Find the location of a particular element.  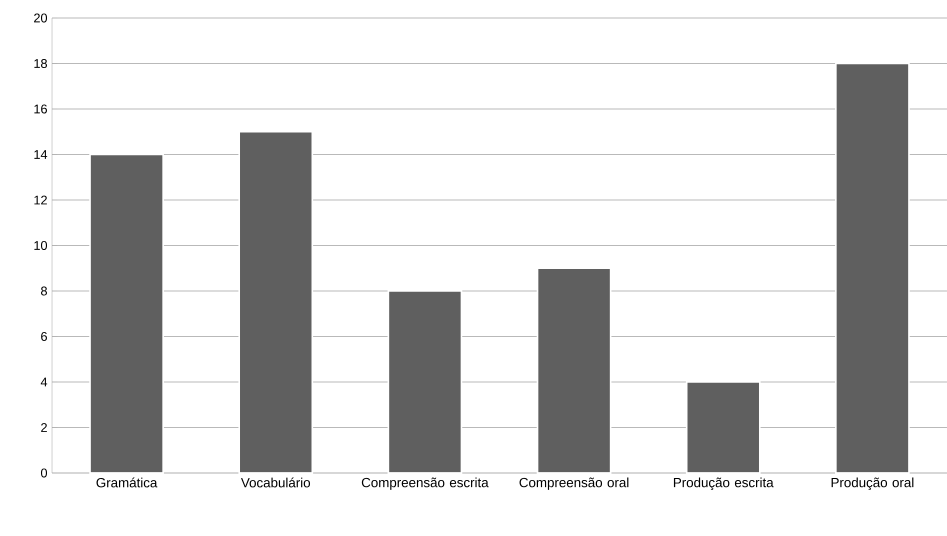

y-tick-label: 6 is located at coordinates (44, 336).